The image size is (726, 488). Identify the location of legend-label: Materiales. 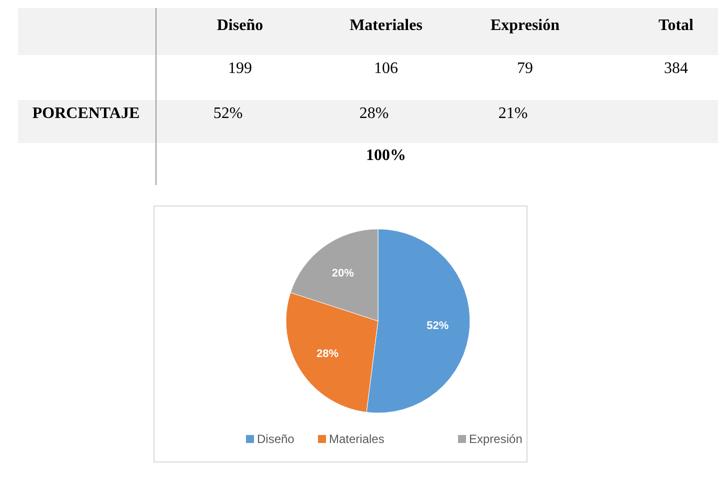
(356, 439).